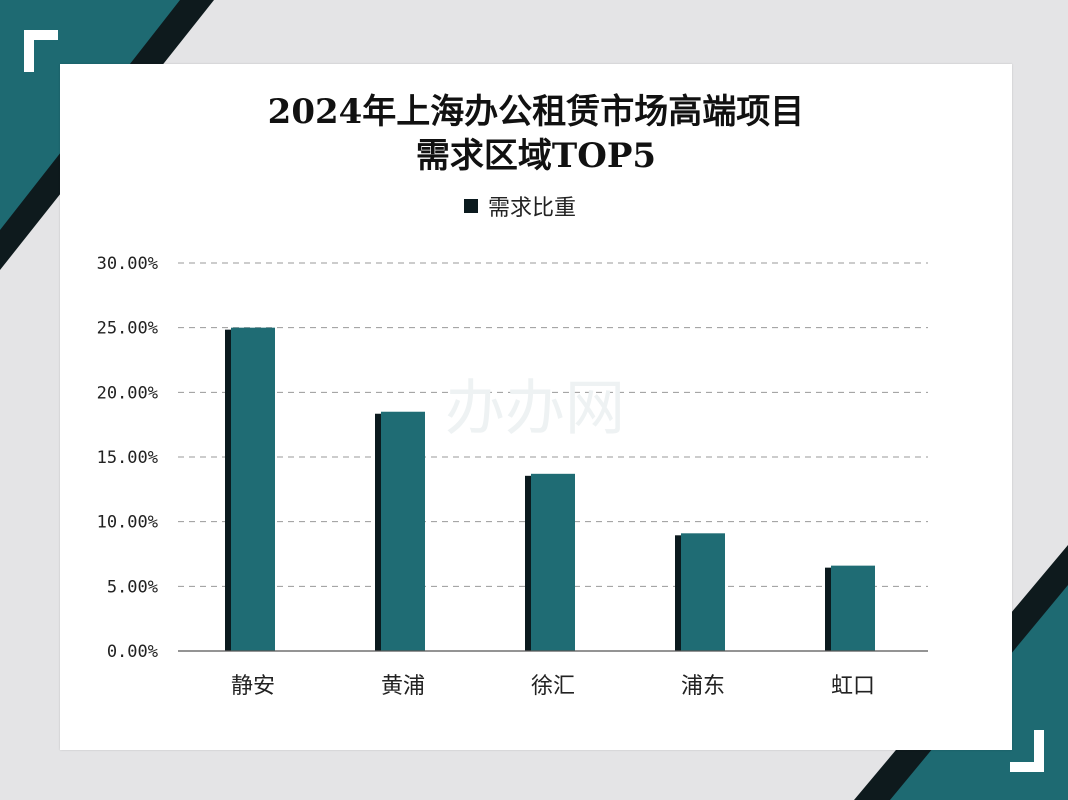  Describe the element at coordinates (127, 329) in the screenshot. I see `y-tick-label: 25.00%` at that location.